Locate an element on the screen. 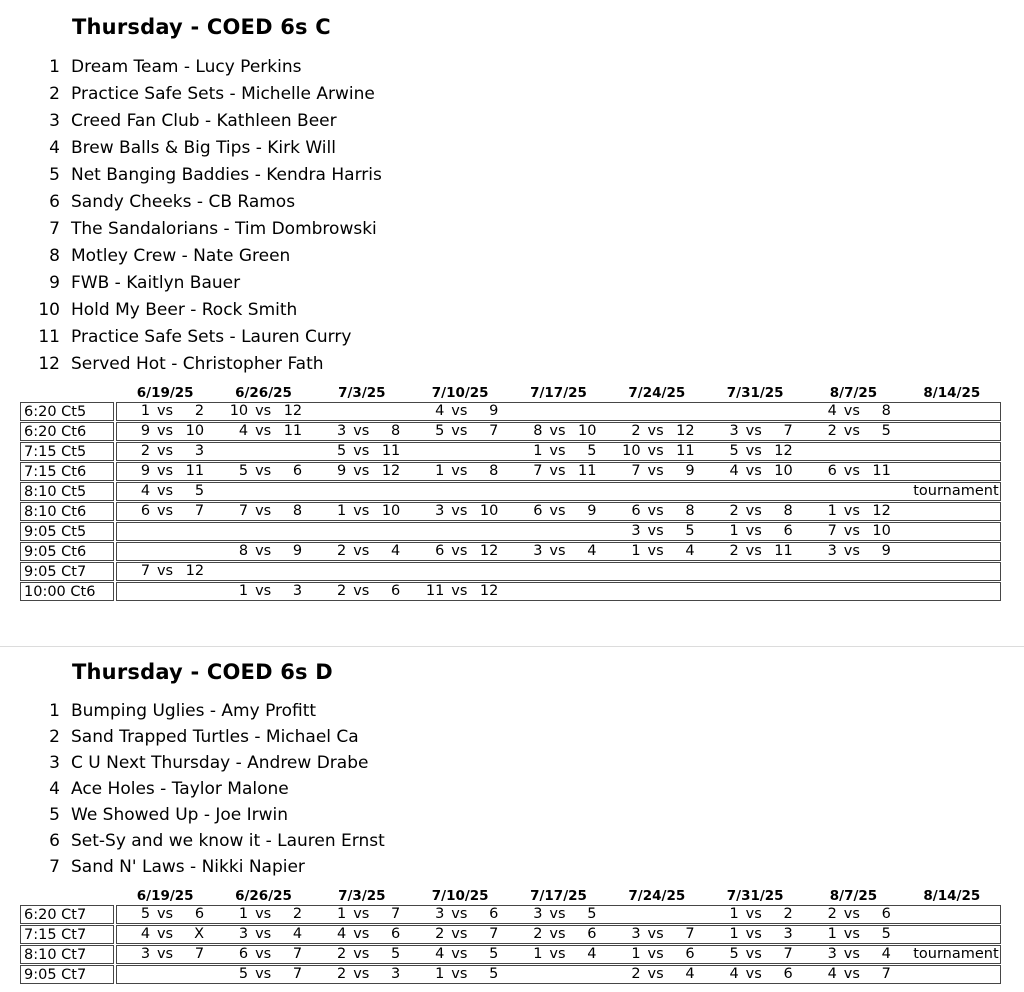 This screenshot has width=1024, height=992. time-slot-cell: 7:15 Ct6 is located at coordinates (67, 471).